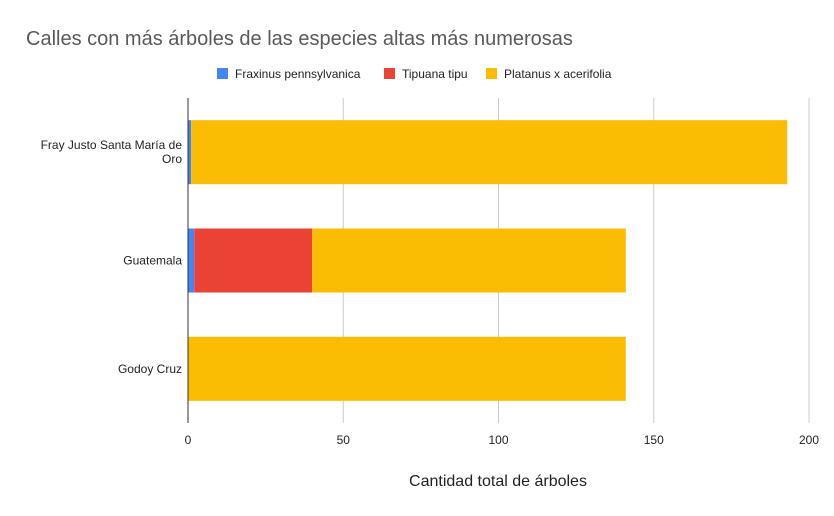  Describe the element at coordinates (150, 369) in the screenshot. I see `y-category-label: Godoy Cruz` at that location.